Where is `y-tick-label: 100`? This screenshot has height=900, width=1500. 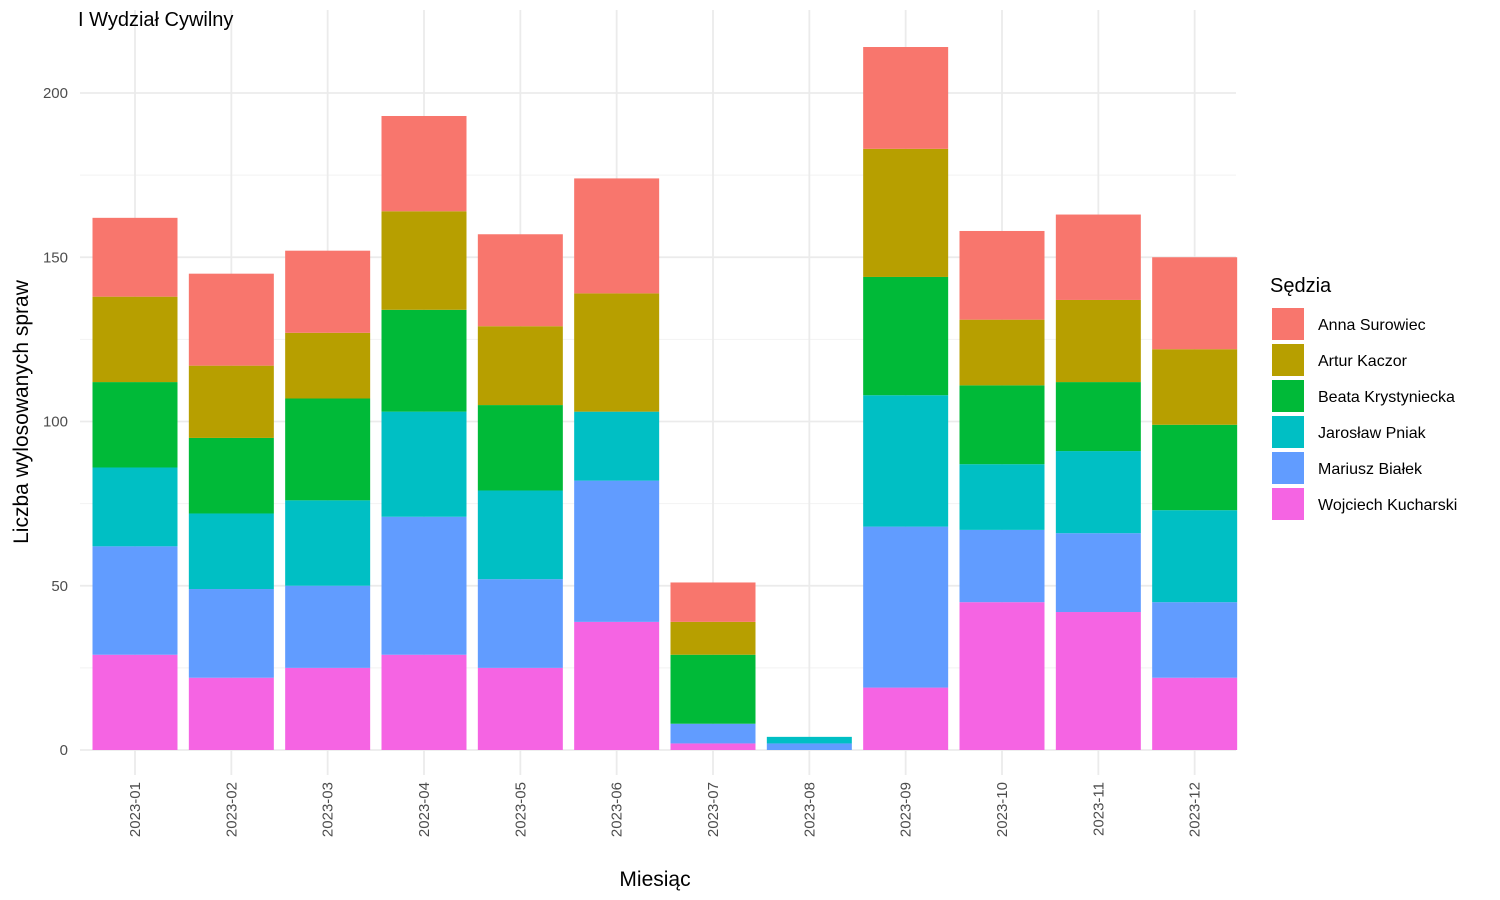
y-tick-label: 100 is located at coordinates (55, 422).